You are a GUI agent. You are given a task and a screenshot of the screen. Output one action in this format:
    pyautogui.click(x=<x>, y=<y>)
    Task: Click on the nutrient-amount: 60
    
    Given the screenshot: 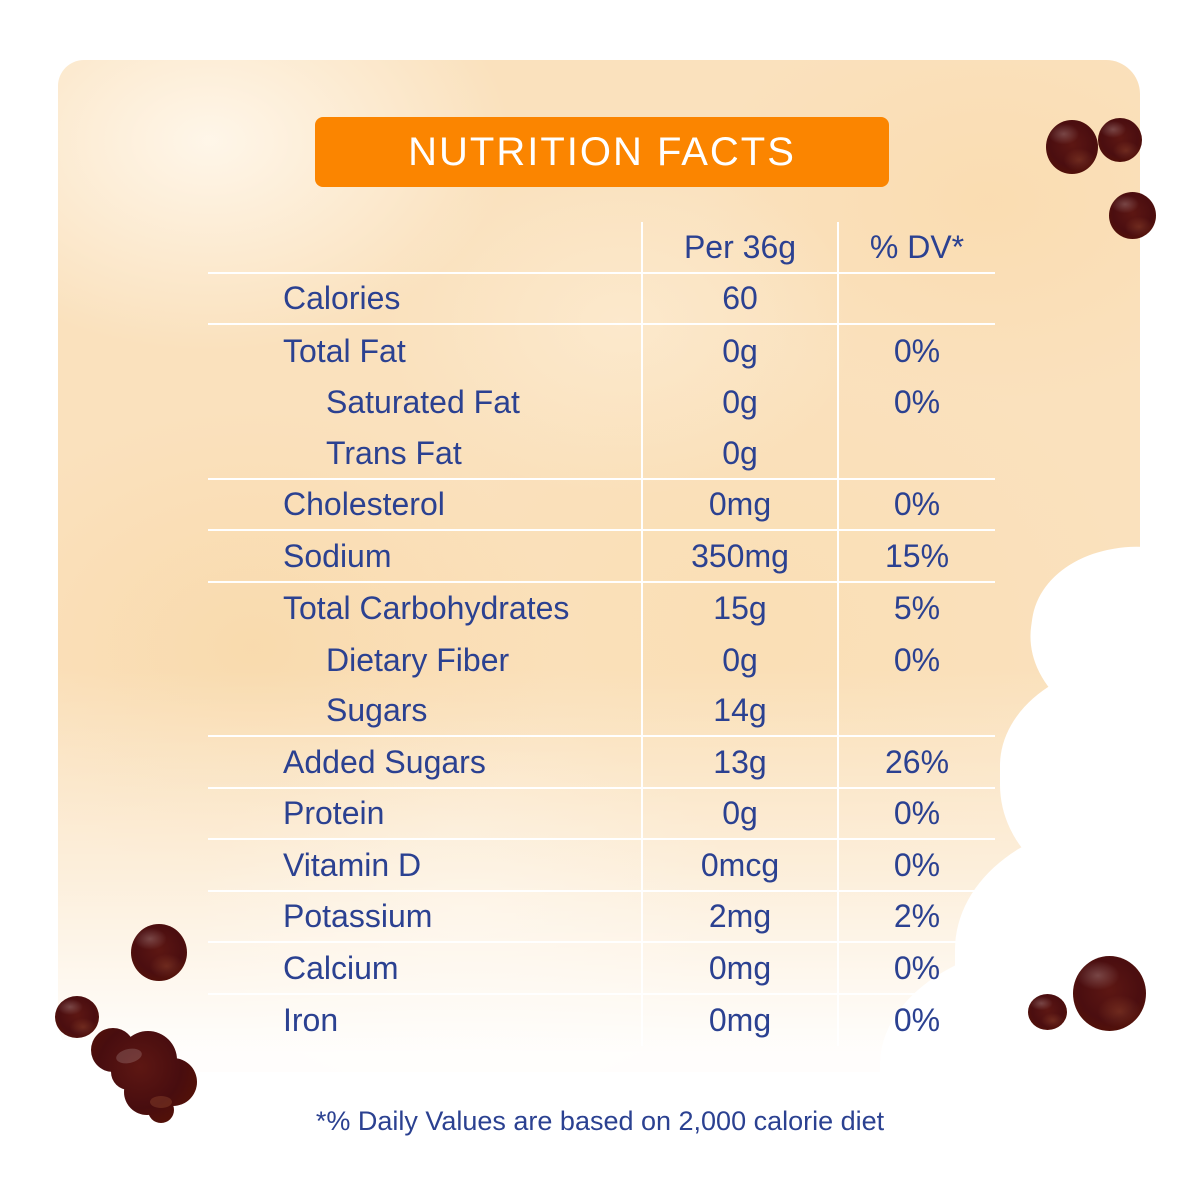 What is the action you would take?
    pyautogui.click(x=739, y=298)
    